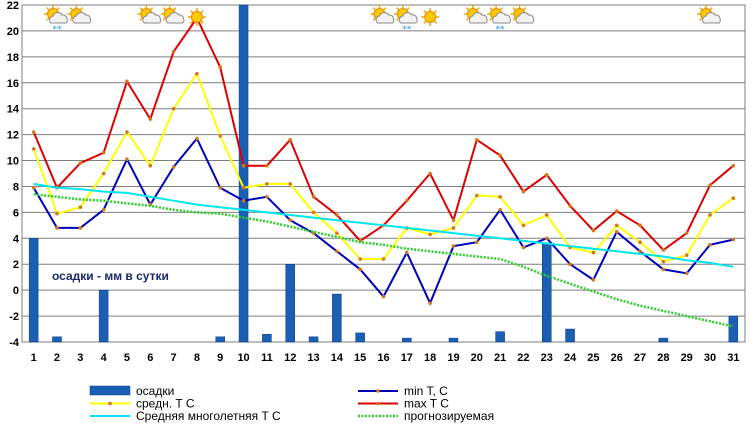  What do you see at coordinates (290, 358) in the screenshot?
I see `x-tick-label: 12` at bounding box center [290, 358].